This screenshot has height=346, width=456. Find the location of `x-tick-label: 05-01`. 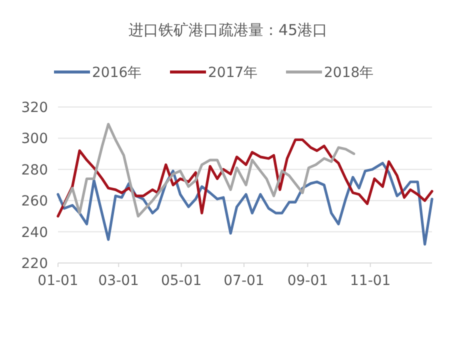

x-tick-label: 05-01 is located at coordinates (181, 281).